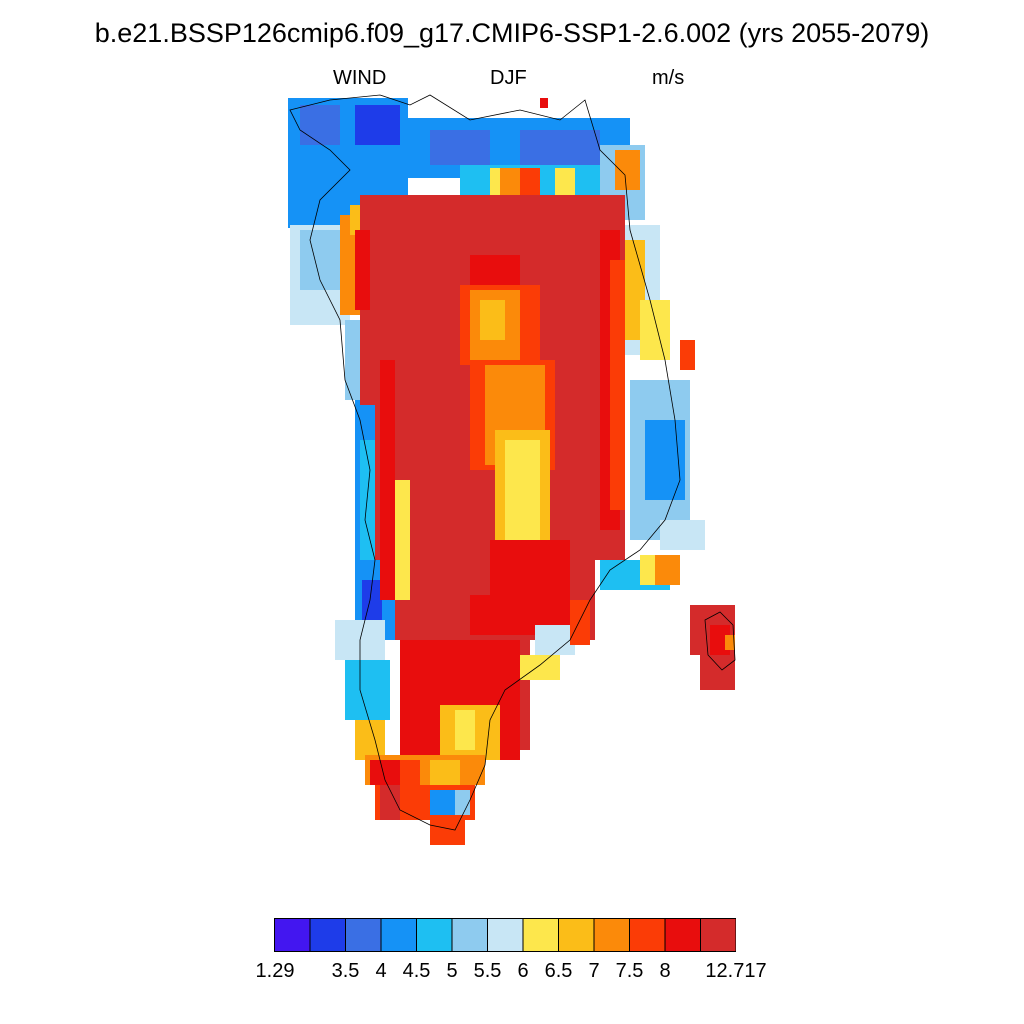 The width and height of the screenshot is (1024, 1024). Describe the element at coordinates (345, 971) in the screenshot. I see `colorbar-tick-label: 3.5` at that location.